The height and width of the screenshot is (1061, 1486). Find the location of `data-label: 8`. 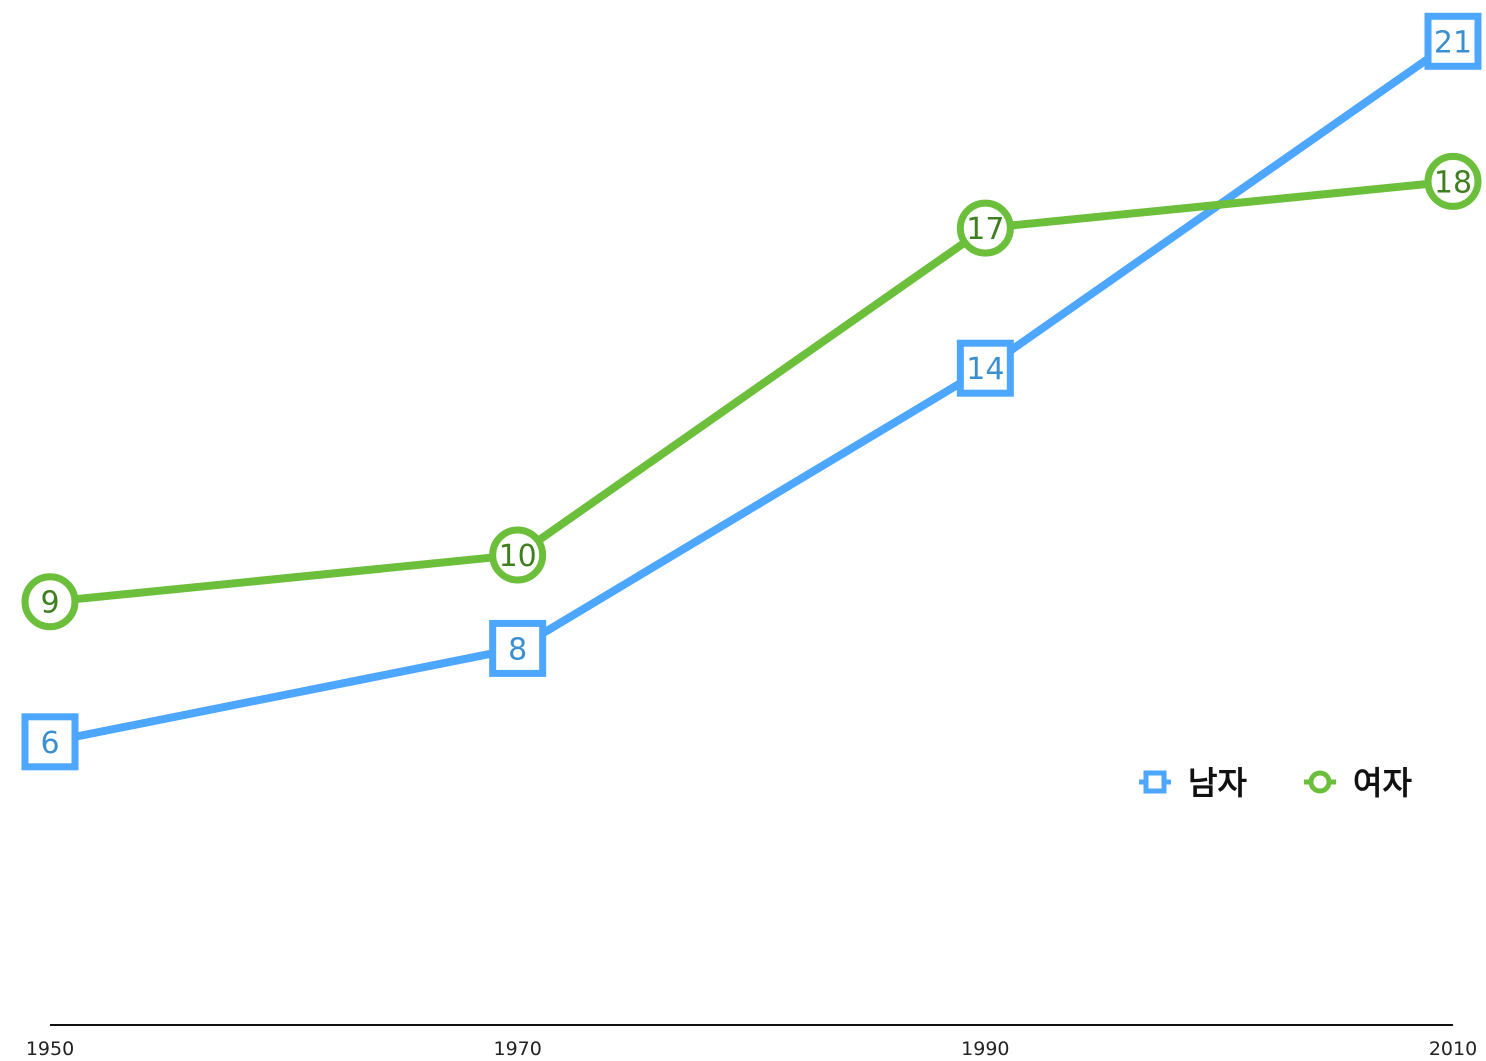

data-label: 8 is located at coordinates (517, 649).